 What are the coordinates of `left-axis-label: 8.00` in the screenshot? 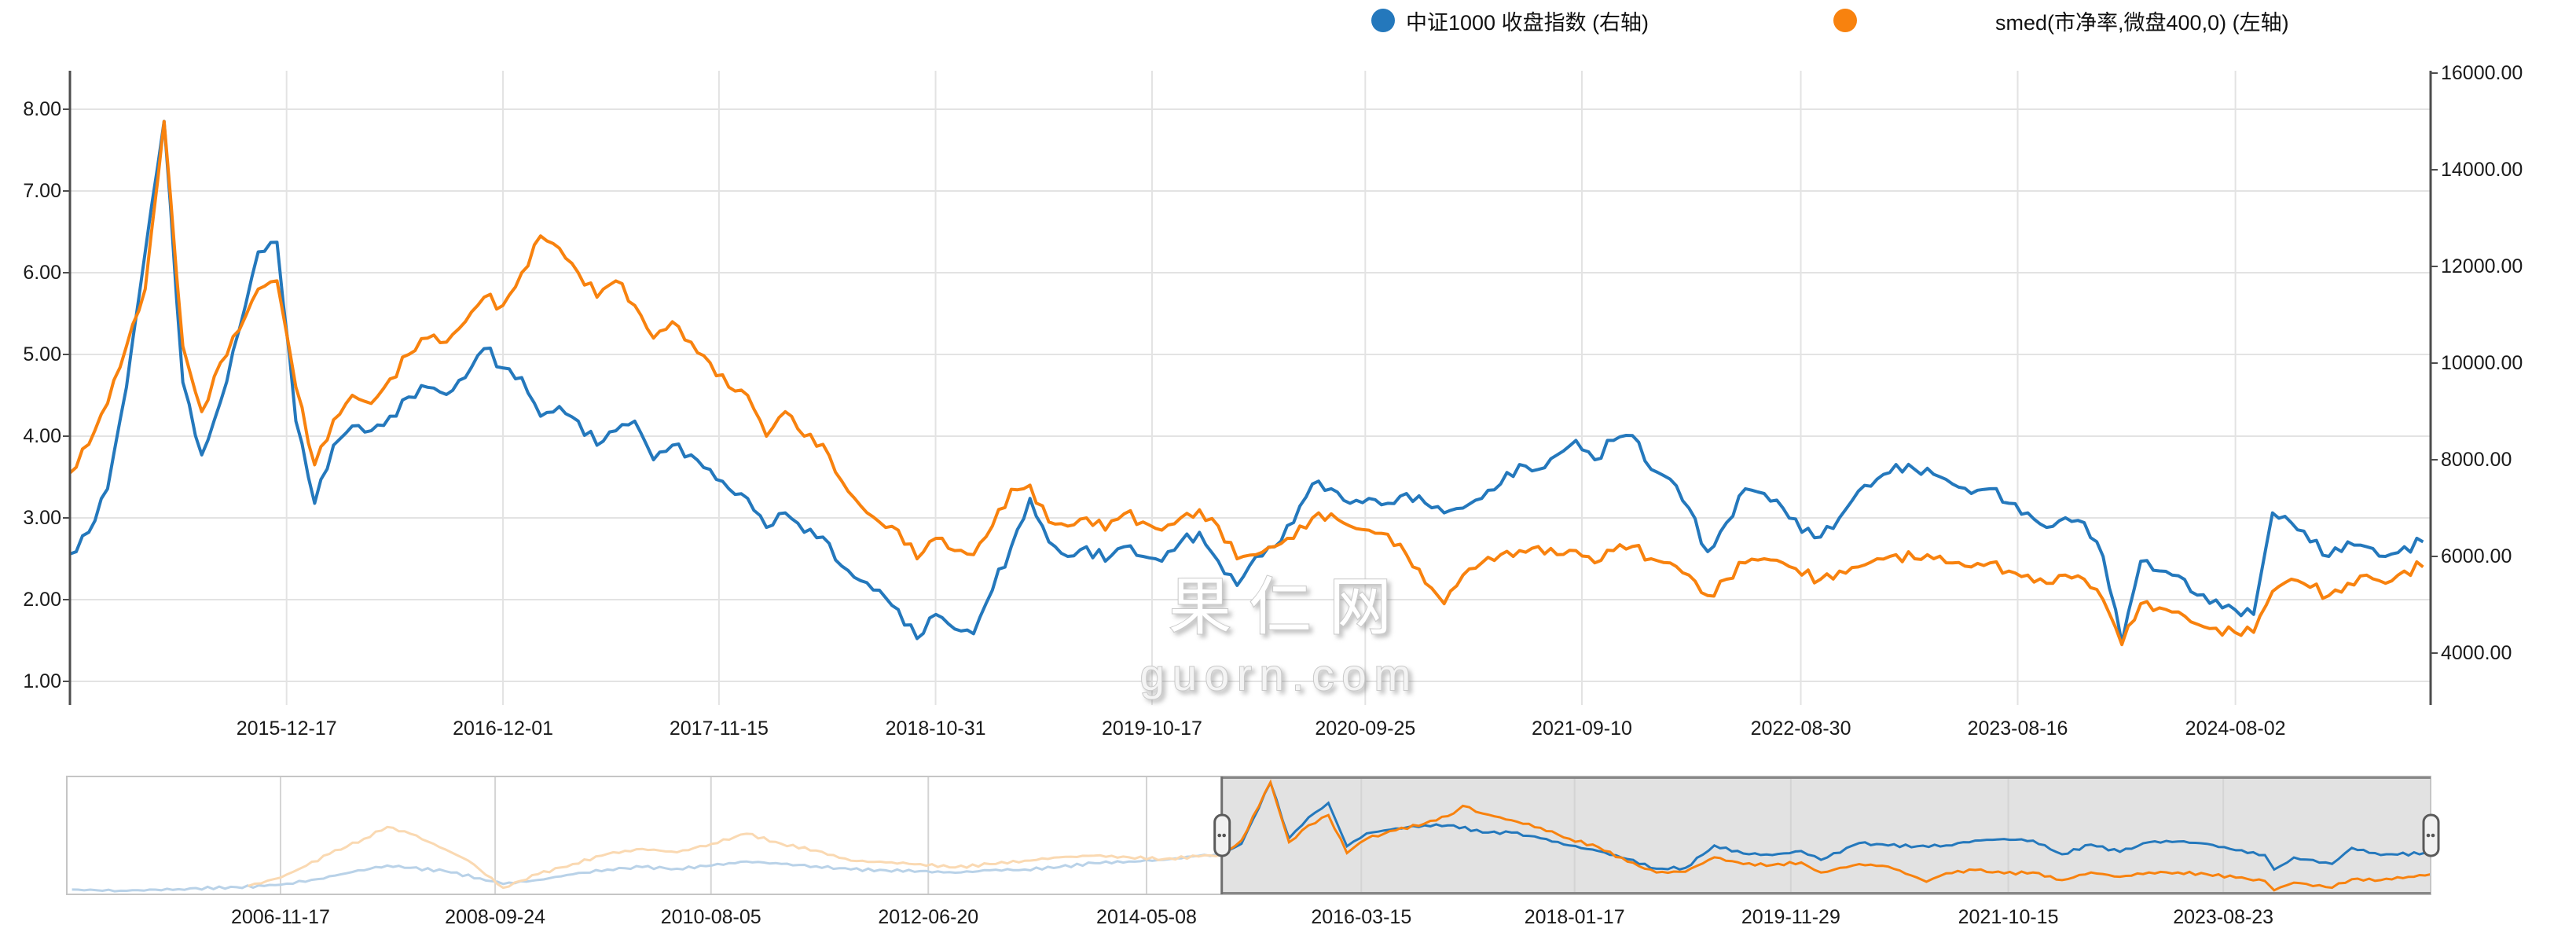 It's located at (42, 109).